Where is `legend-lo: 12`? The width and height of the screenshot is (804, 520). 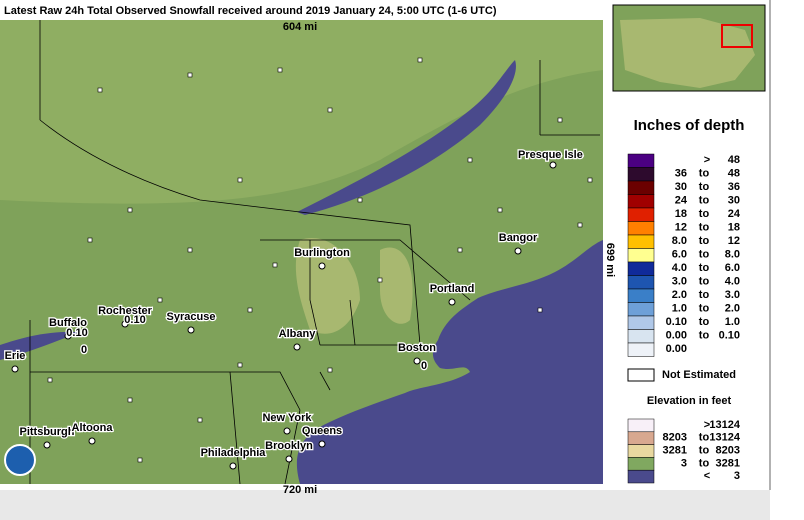 legend-lo: 12 is located at coordinates (681, 227).